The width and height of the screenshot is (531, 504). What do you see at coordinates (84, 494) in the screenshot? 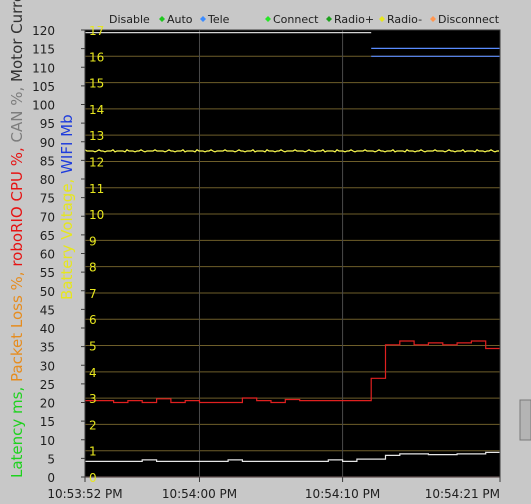
I see `x-tick-label: 10:53:52 PM` at bounding box center [84, 494].